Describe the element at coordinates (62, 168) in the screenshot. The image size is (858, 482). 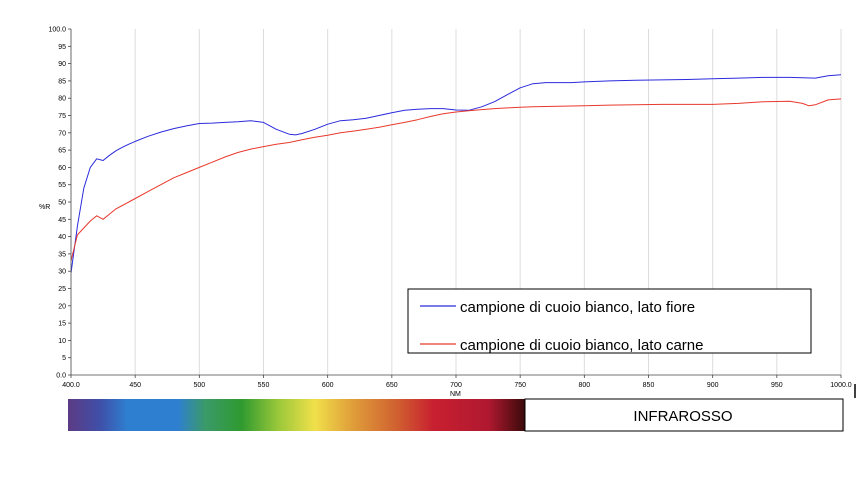
I see `y-tick-label: 60` at that location.